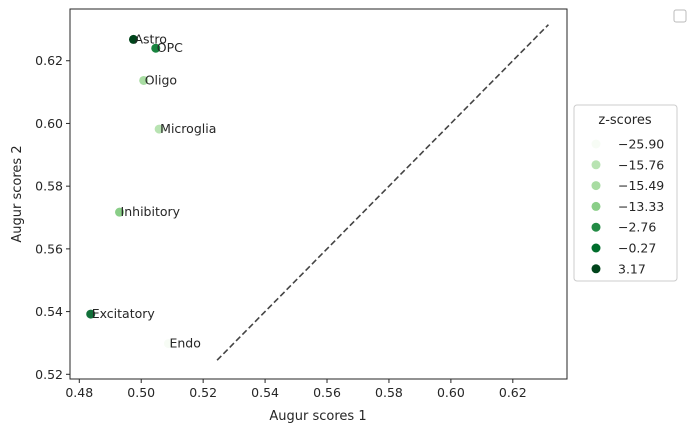 The height and width of the screenshot is (432, 693). Describe the element at coordinates (451, 392) in the screenshot. I see `x-tick-label: 0.60` at that location.